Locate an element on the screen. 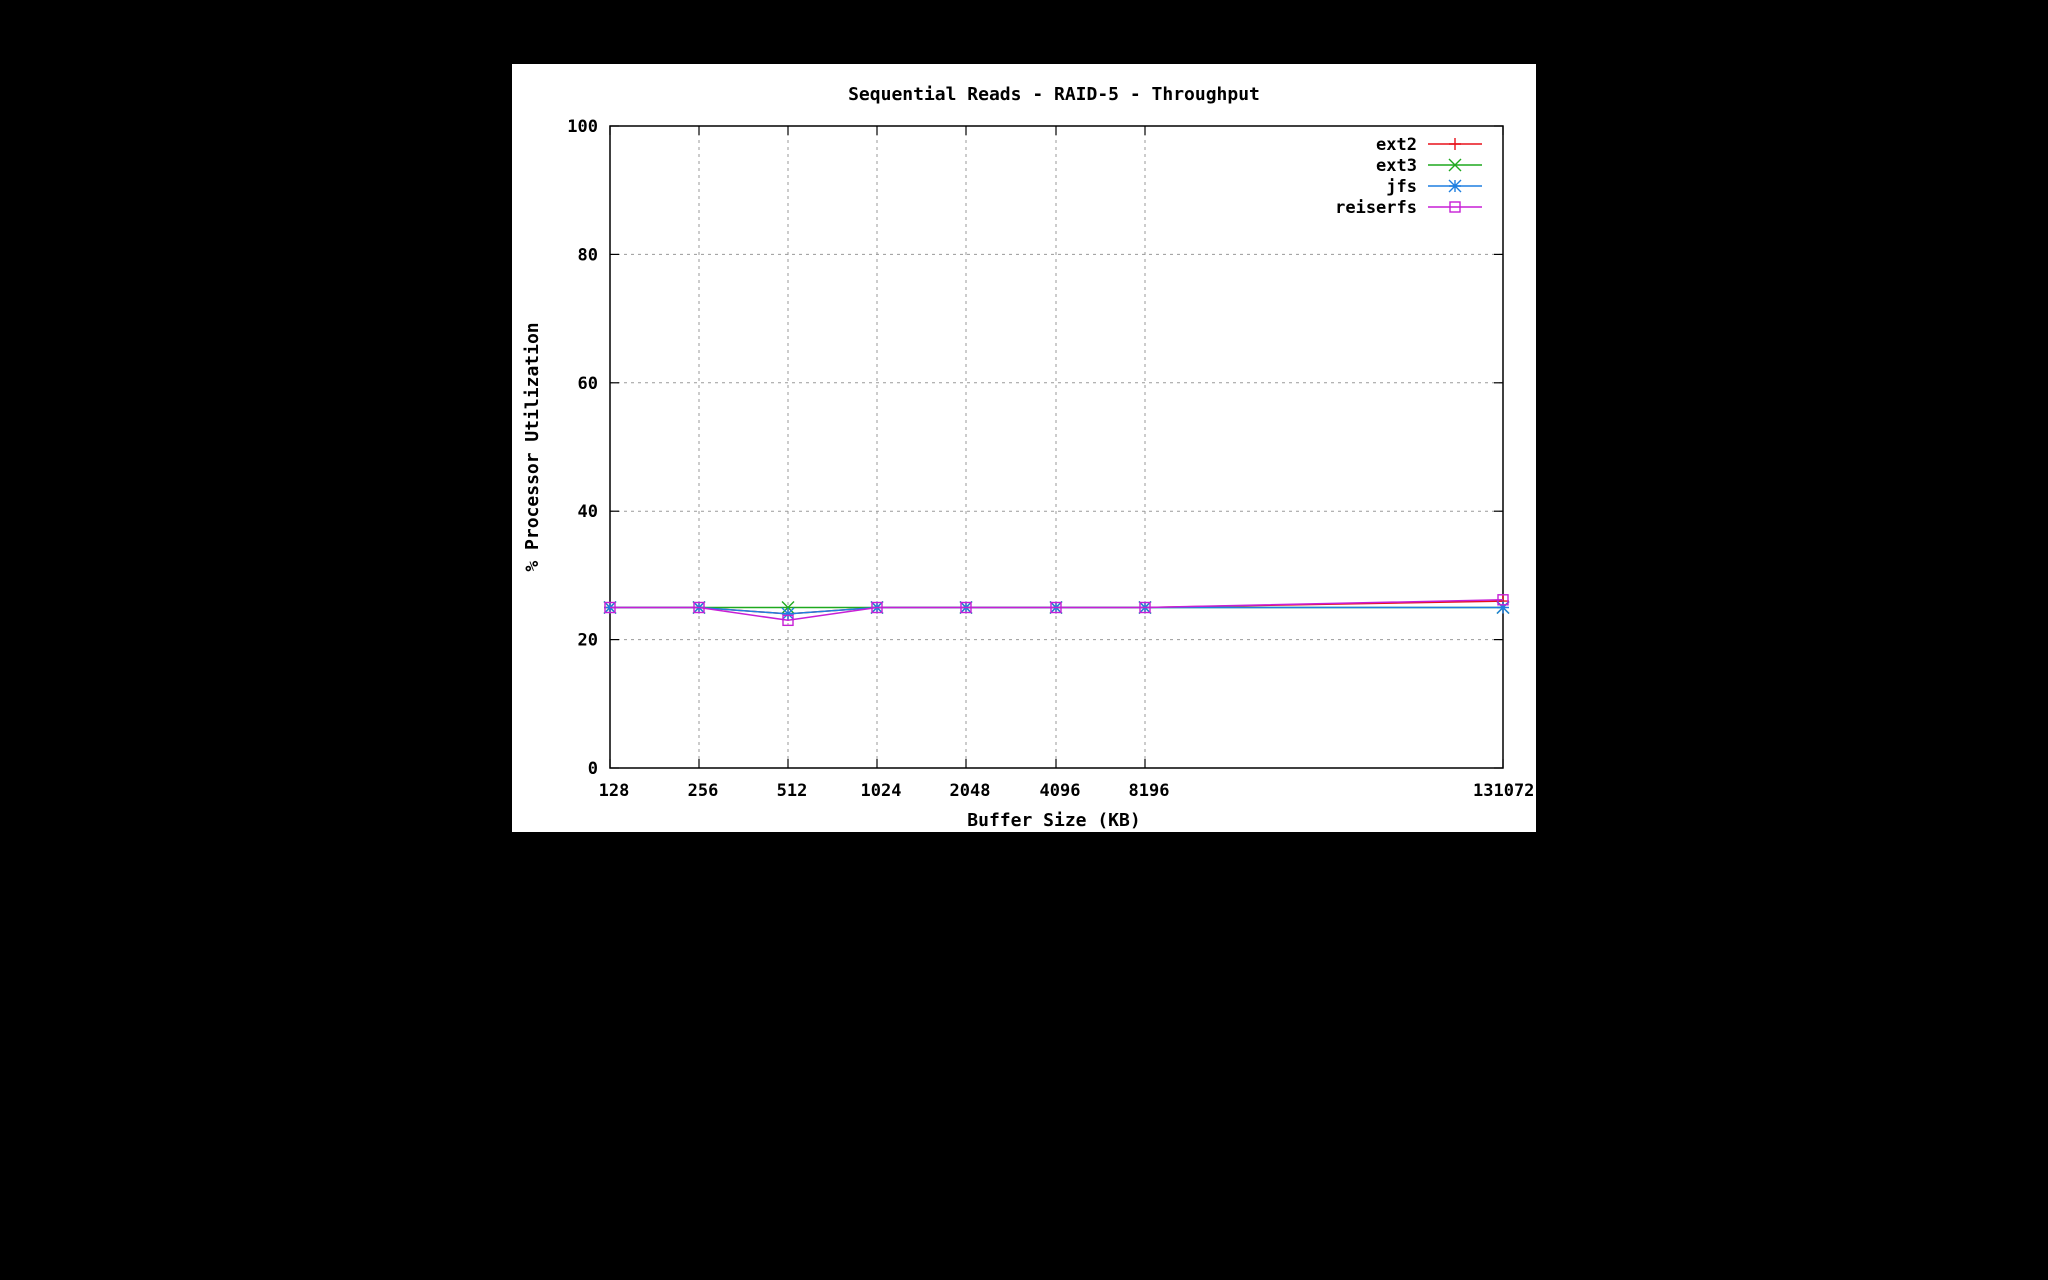 Image resolution: width=2048 pixels, height=1280 pixels. y-tick-label: 60 is located at coordinates (588, 384).